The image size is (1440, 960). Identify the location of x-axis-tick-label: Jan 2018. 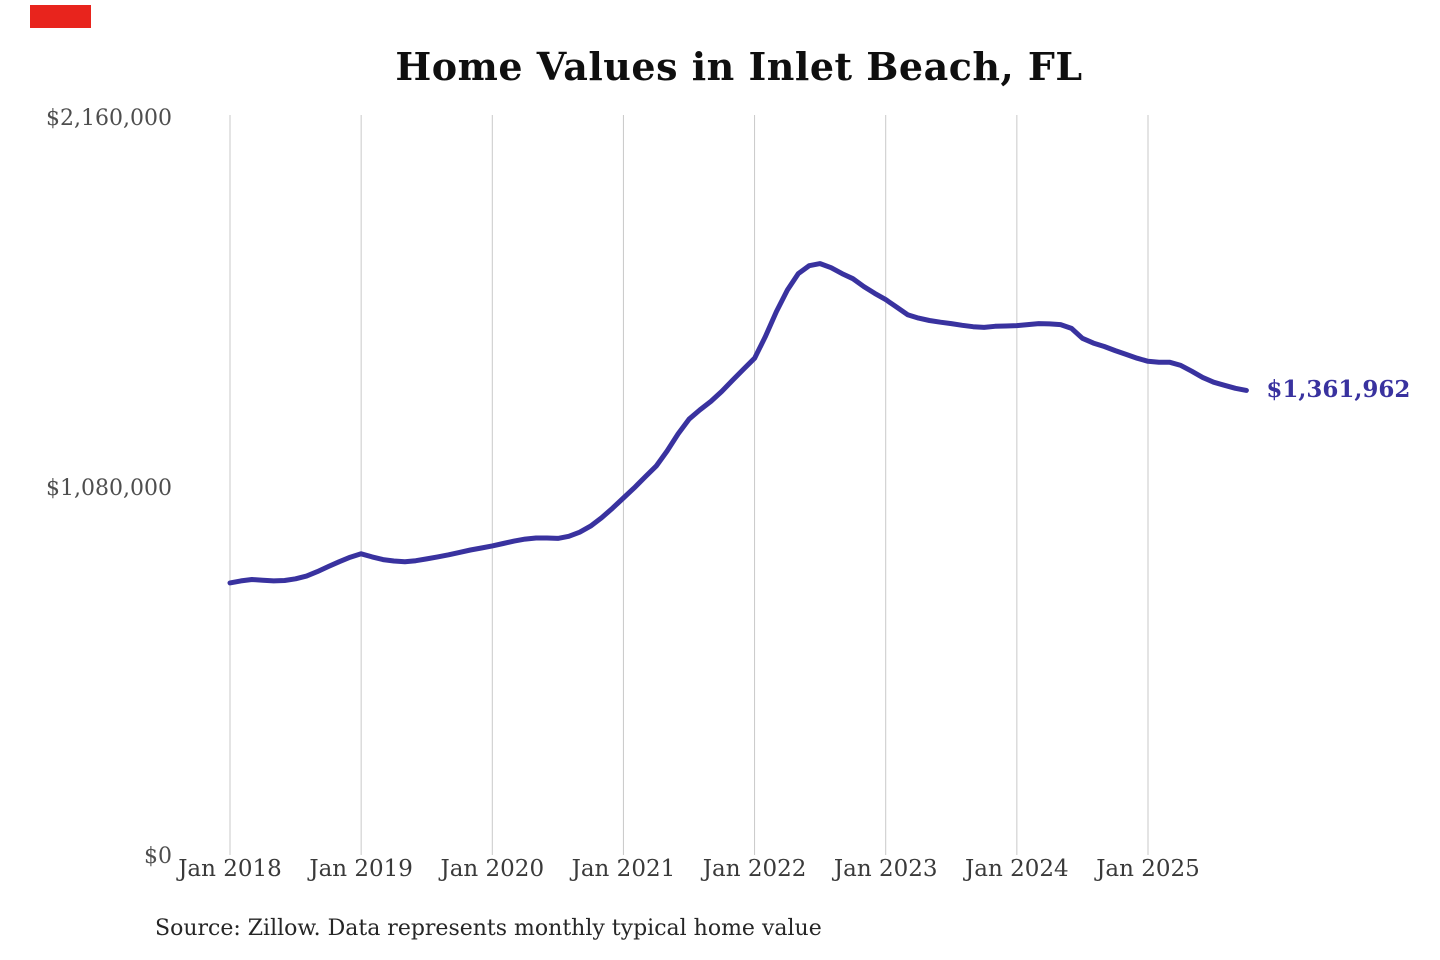
(230, 869).